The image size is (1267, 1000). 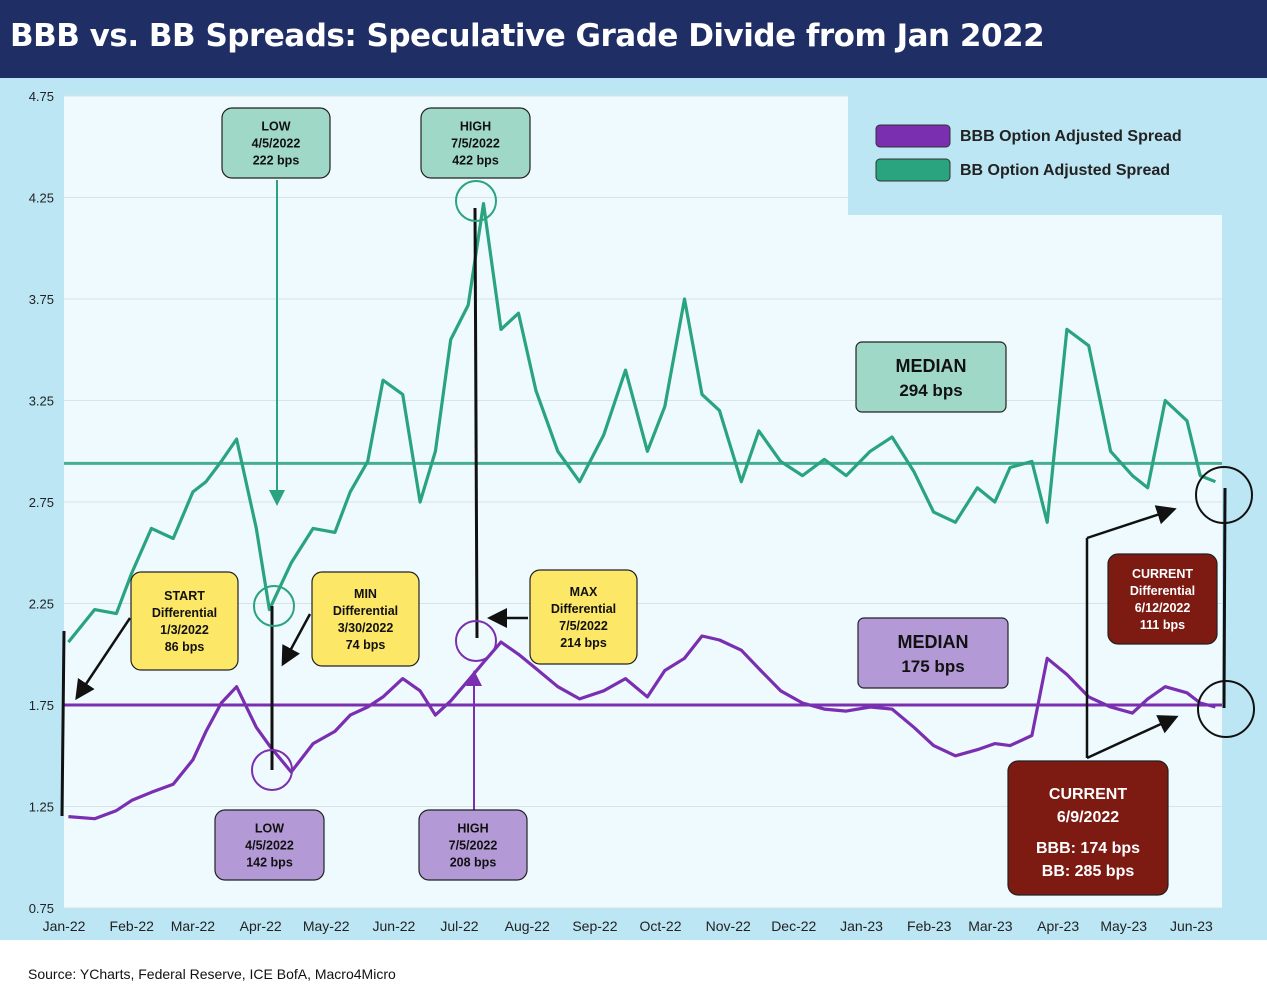 What do you see at coordinates (326, 926) in the screenshot?
I see `x-tick-label: May-22` at bounding box center [326, 926].